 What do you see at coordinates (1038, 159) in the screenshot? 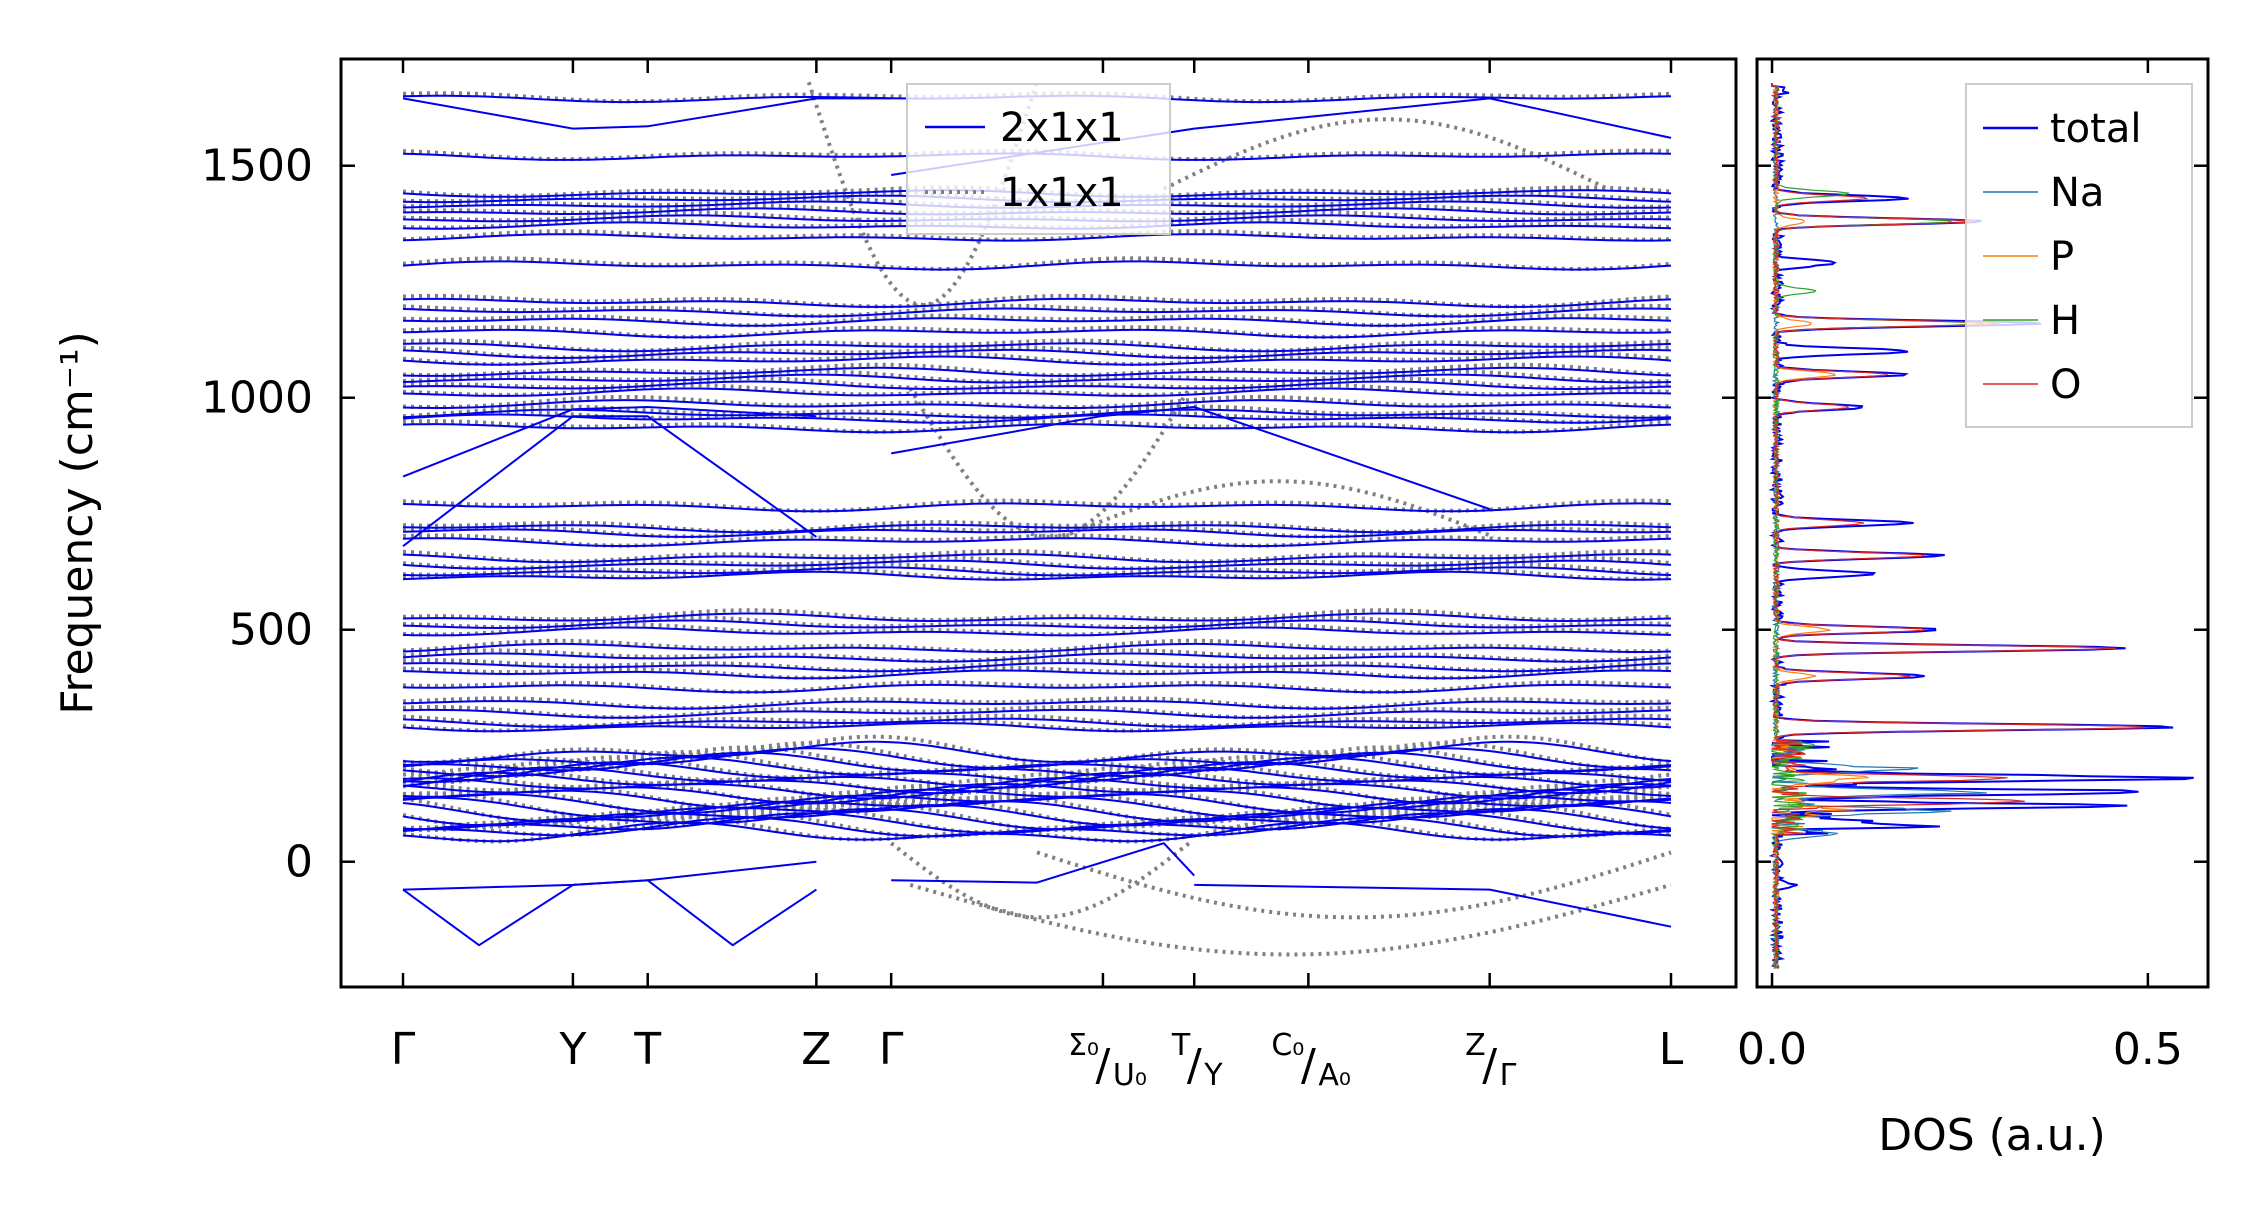
I see `band-legend: 2x1x1 1x1x1` at bounding box center [1038, 159].